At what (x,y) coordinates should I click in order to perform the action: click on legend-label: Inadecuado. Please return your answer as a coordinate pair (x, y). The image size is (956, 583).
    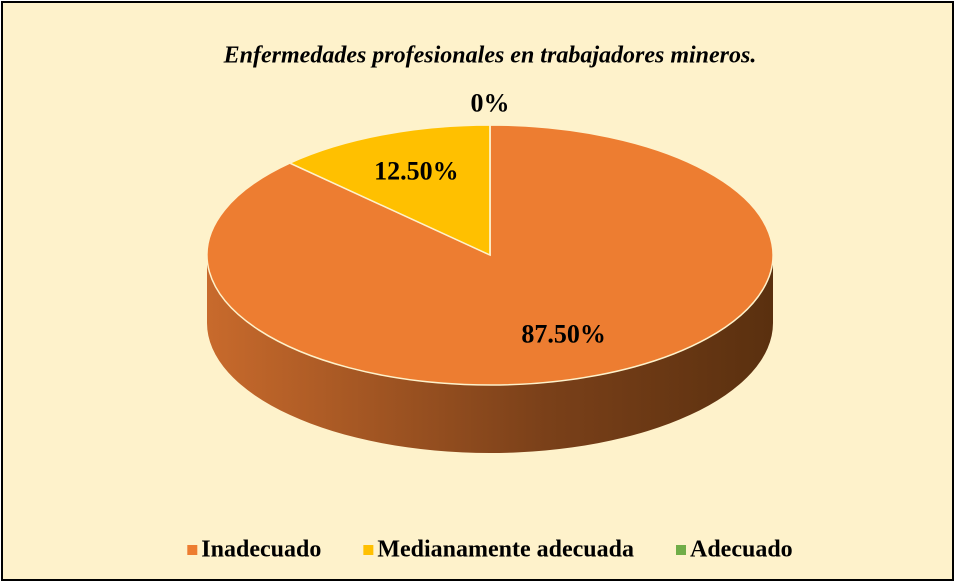
    Looking at the image, I should click on (261, 550).